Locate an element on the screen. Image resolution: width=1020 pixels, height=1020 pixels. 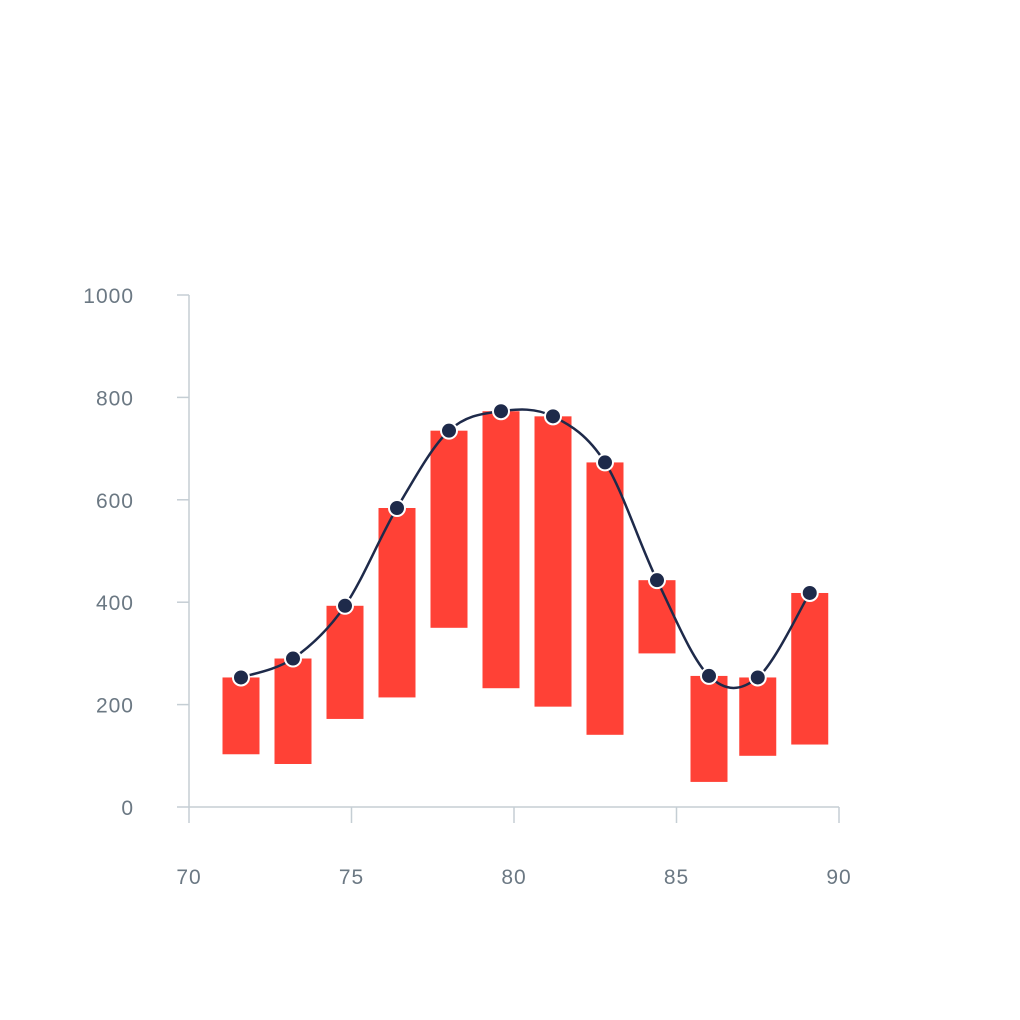
x-tick-label: 70 is located at coordinates (188, 877).